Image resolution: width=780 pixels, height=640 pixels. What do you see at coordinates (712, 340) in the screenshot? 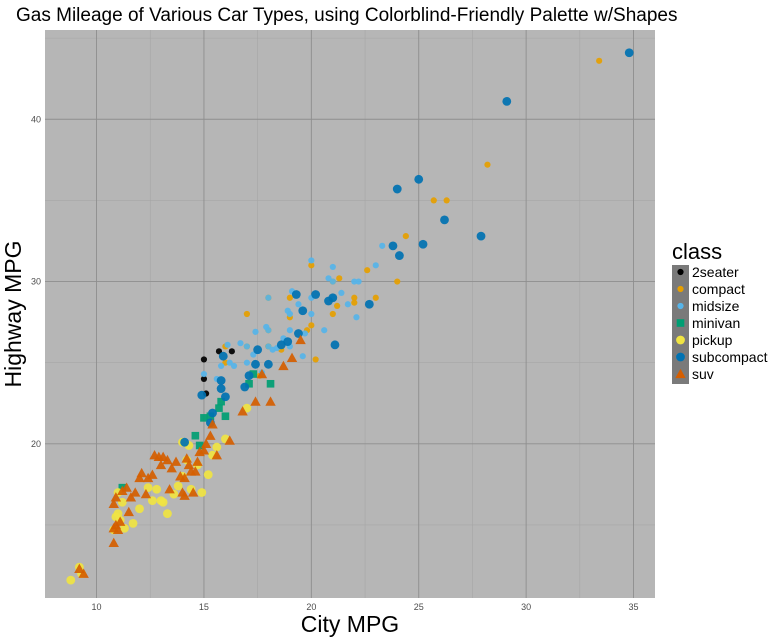
I see `legend-label: pickup` at bounding box center [712, 340].